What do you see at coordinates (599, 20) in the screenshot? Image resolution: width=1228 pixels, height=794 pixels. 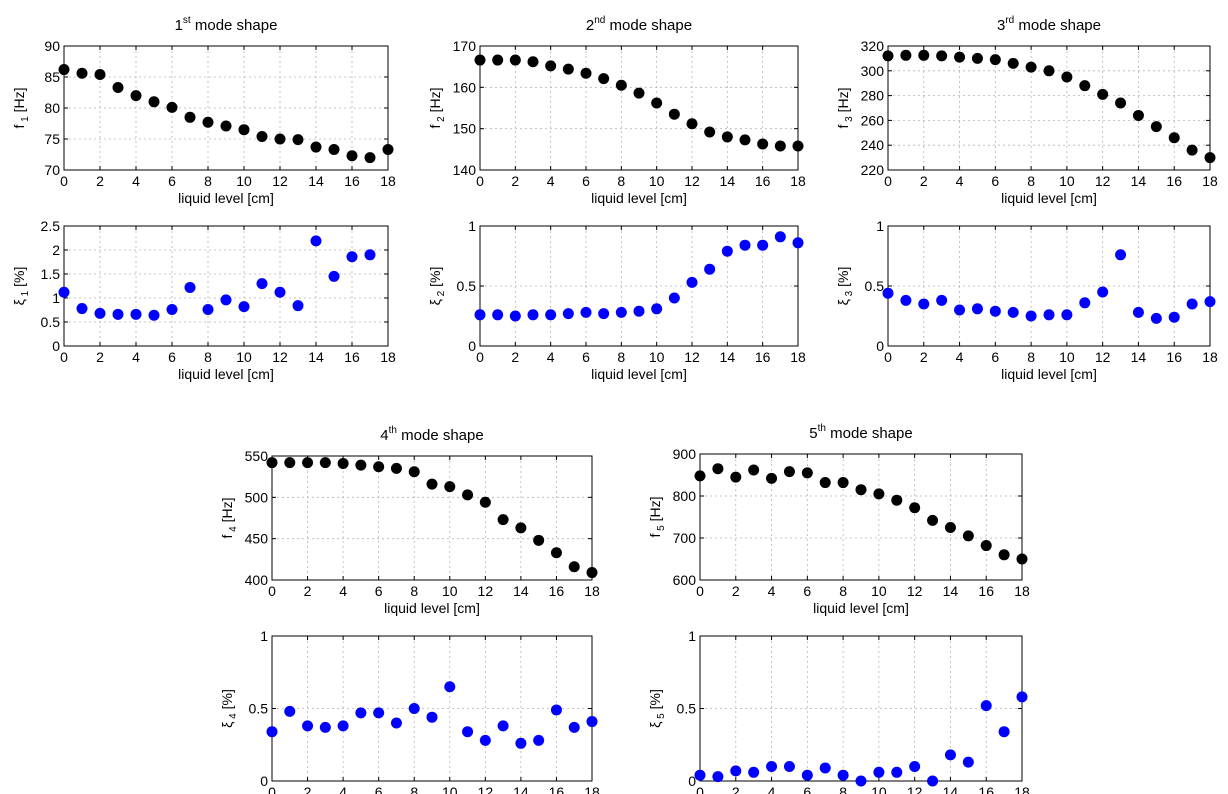 I see `chart-title-superscript: nd` at bounding box center [599, 20].